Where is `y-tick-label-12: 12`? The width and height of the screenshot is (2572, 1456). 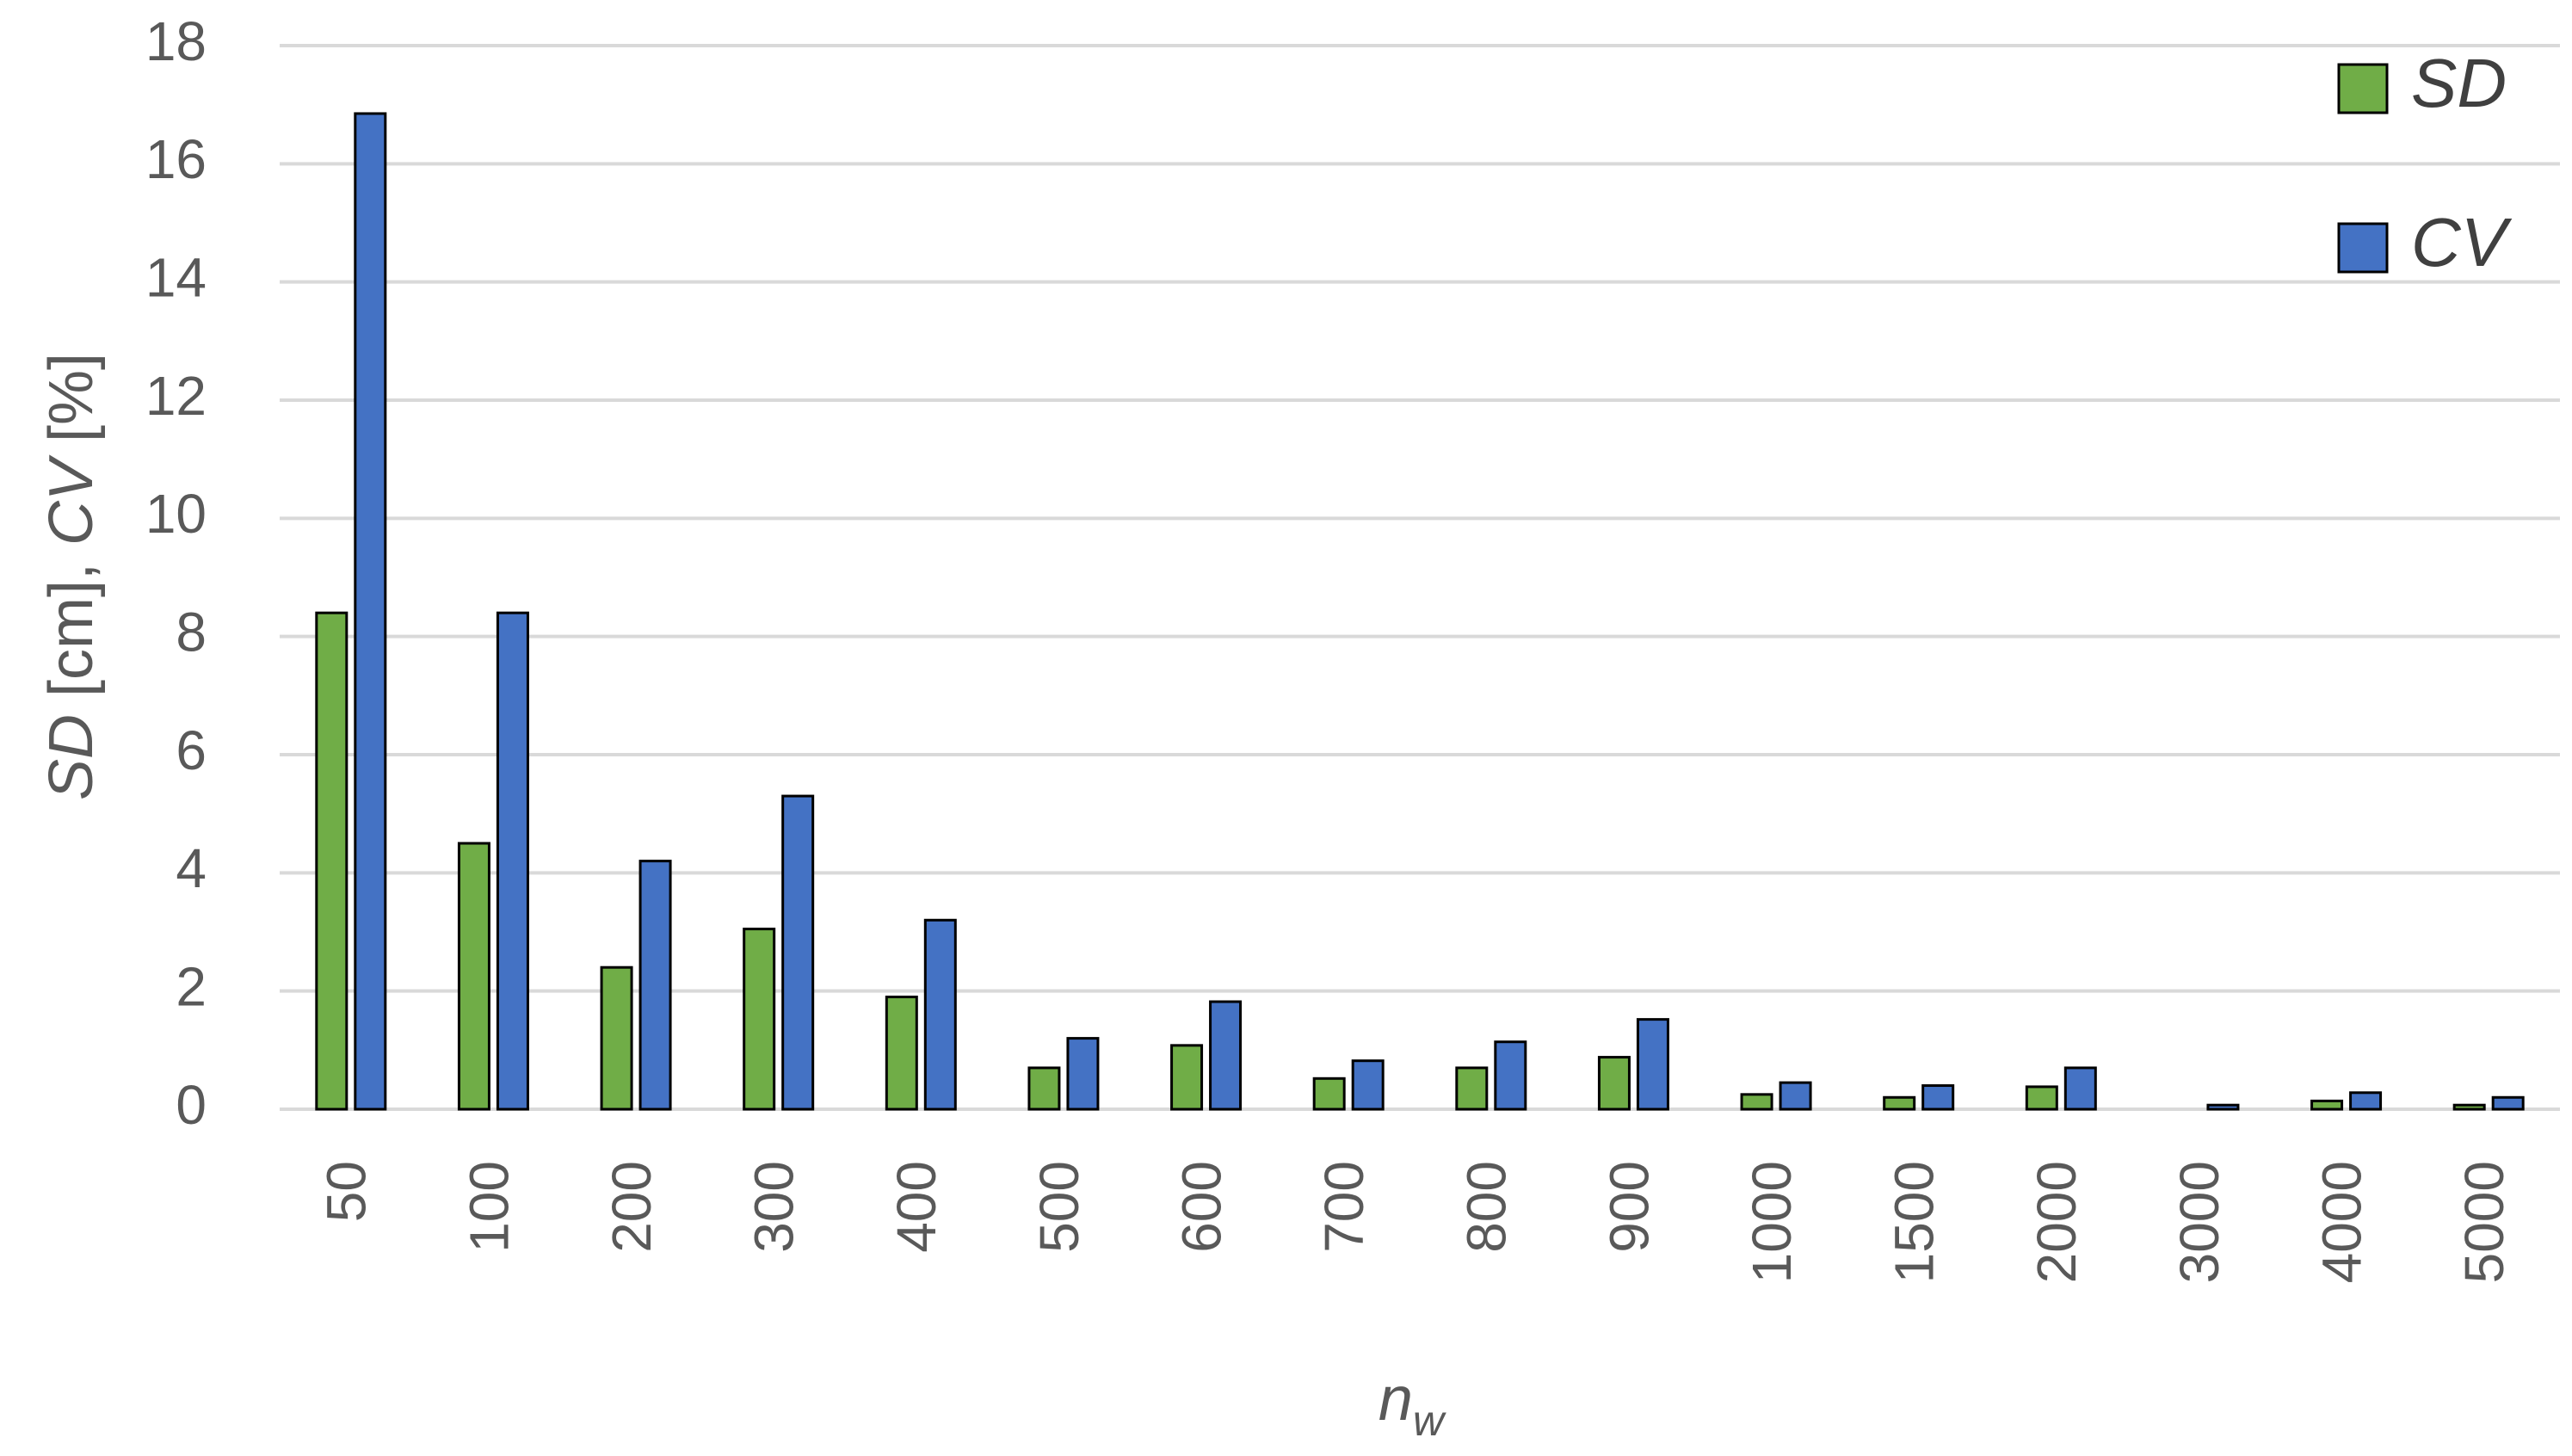
y-tick-label-12: 12 is located at coordinates (176, 396).